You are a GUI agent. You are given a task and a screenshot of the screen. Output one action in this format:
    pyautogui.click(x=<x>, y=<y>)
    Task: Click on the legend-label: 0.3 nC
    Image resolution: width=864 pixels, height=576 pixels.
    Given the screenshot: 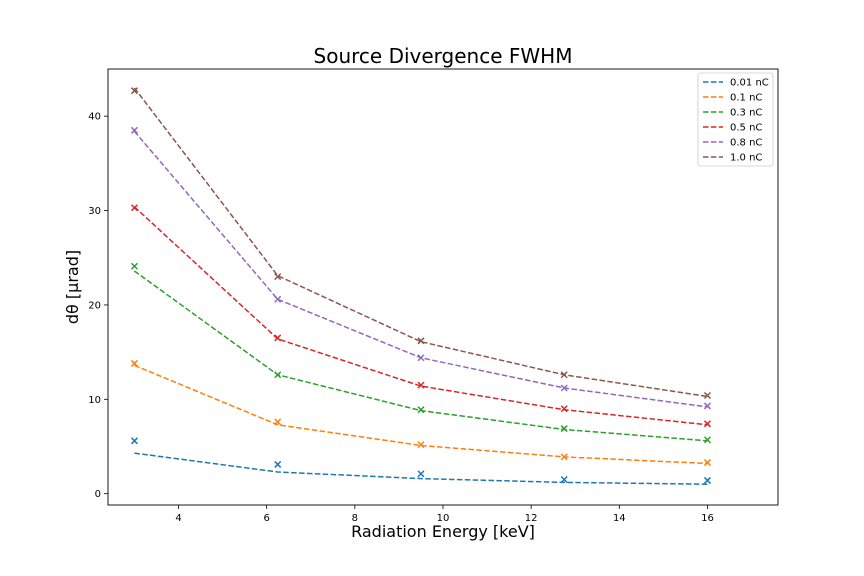 What is the action you would take?
    pyautogui.click(x=746, y=113)
    